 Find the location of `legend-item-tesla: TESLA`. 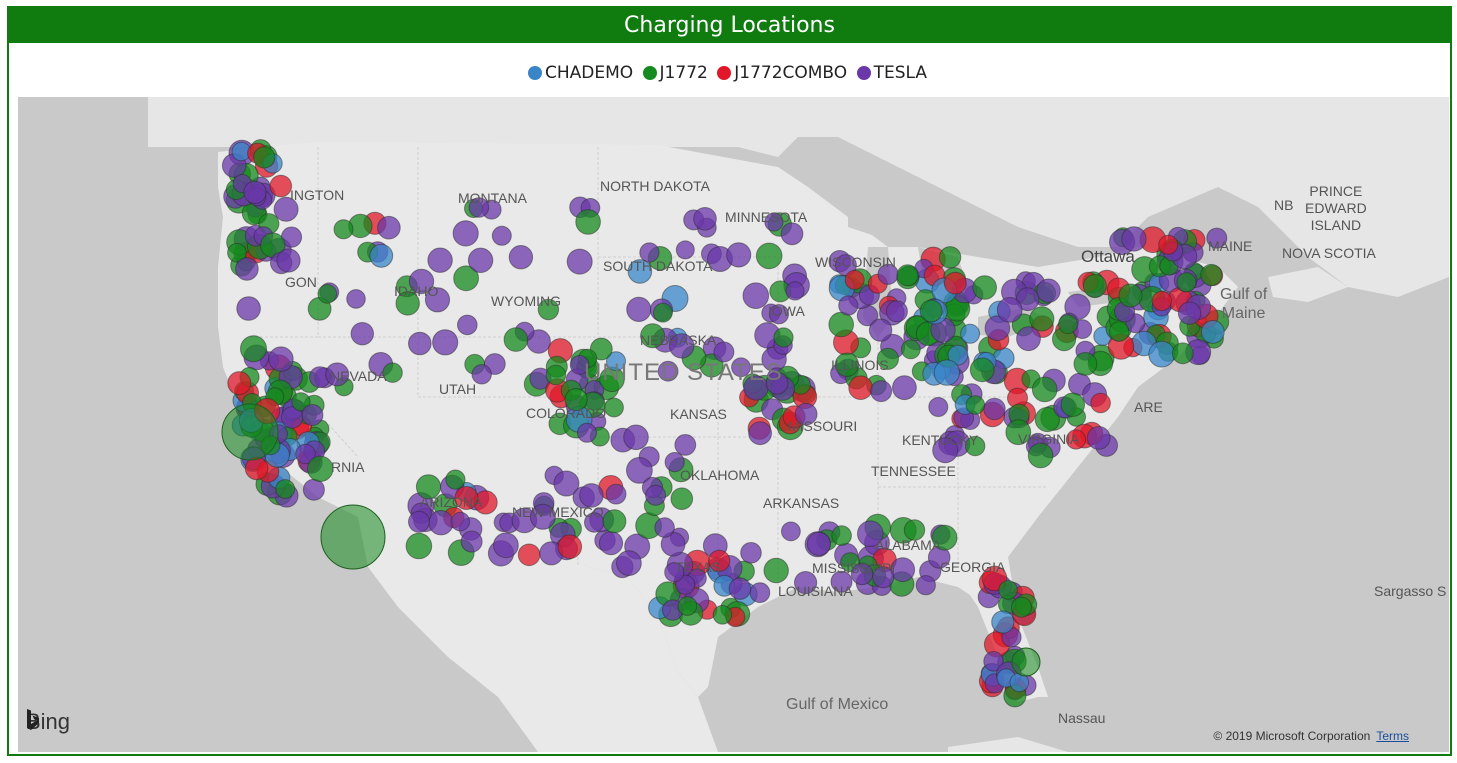

legend-item-tesla: TESLA is located at coordinates (891, 73).